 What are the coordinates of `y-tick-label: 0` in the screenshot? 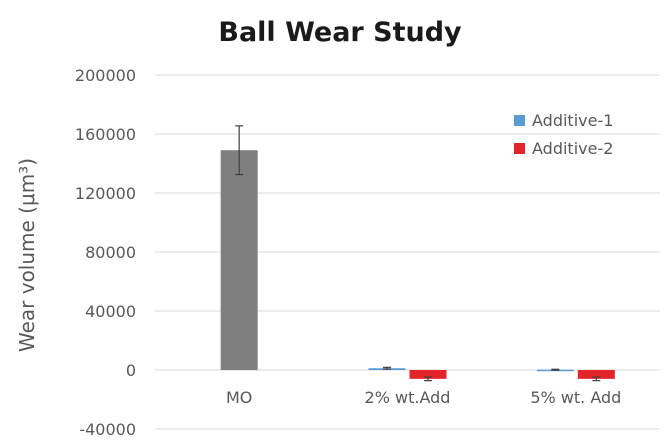 It's located at (131, 370).